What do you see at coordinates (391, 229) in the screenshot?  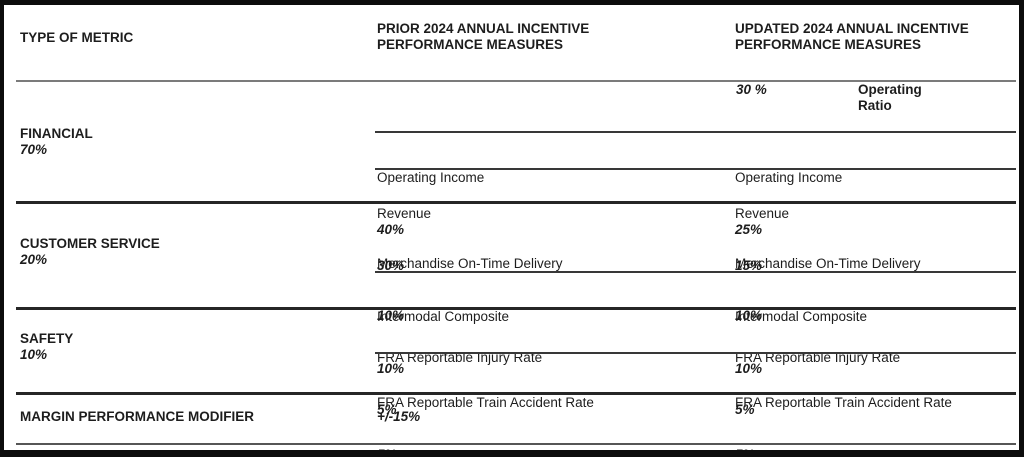 I see `measure-weight: 40%` at bounding box center [391, 229].